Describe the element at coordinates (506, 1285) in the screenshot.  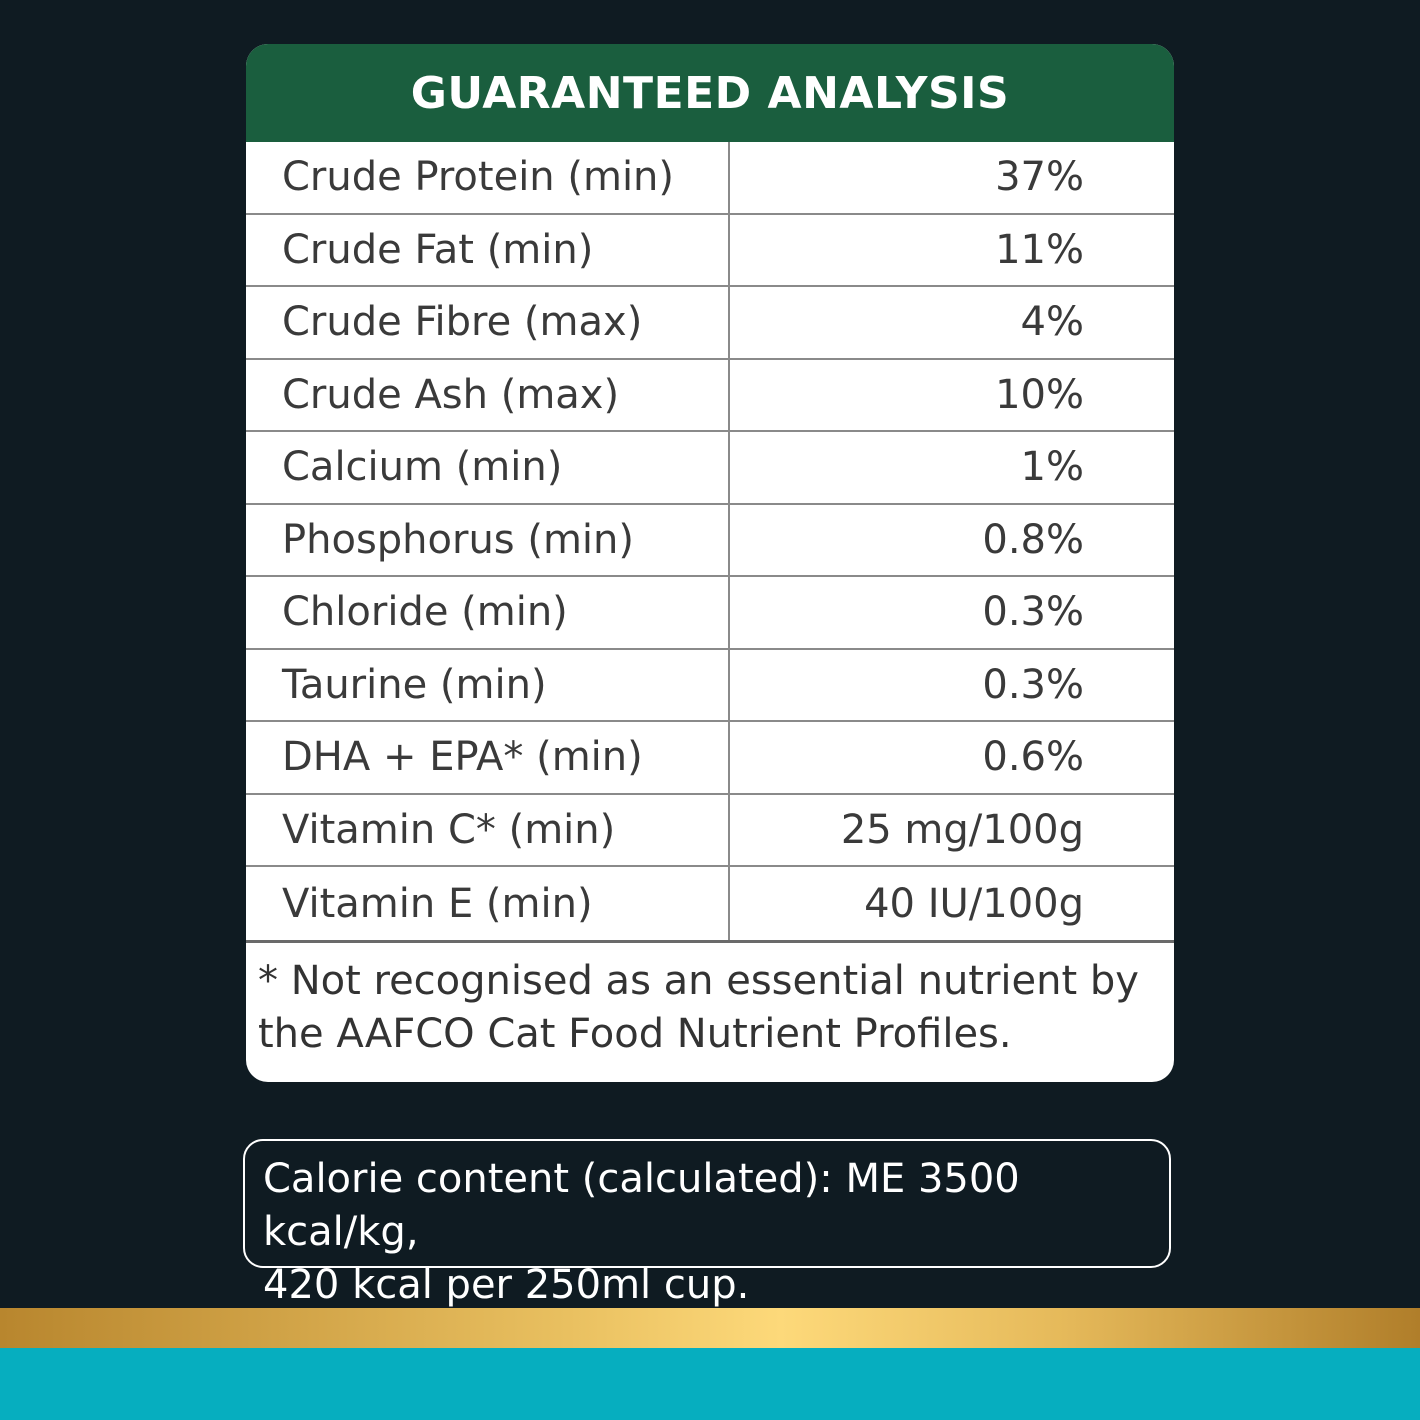
I see `calorie-line: 420 kcal per 250ml cup.` at that location.